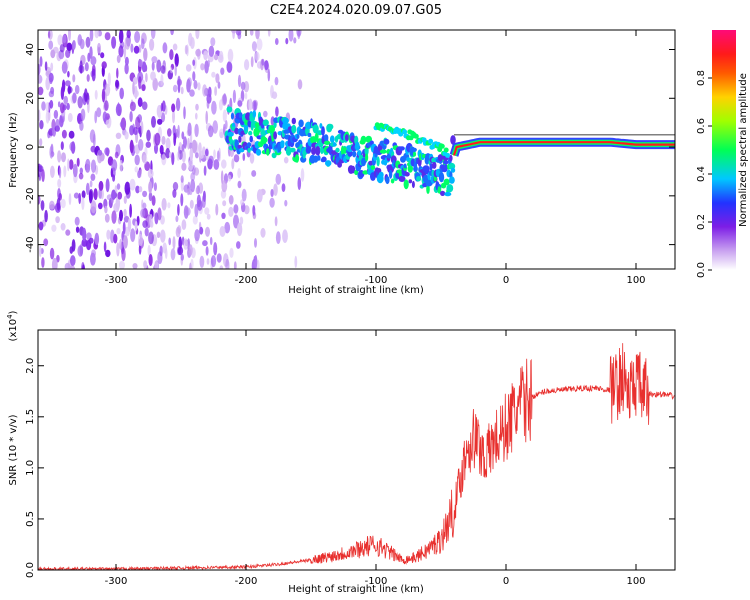 This screenshot has width=750, height=600. I want to click on y-tick-label: 20, so click(30, 98).